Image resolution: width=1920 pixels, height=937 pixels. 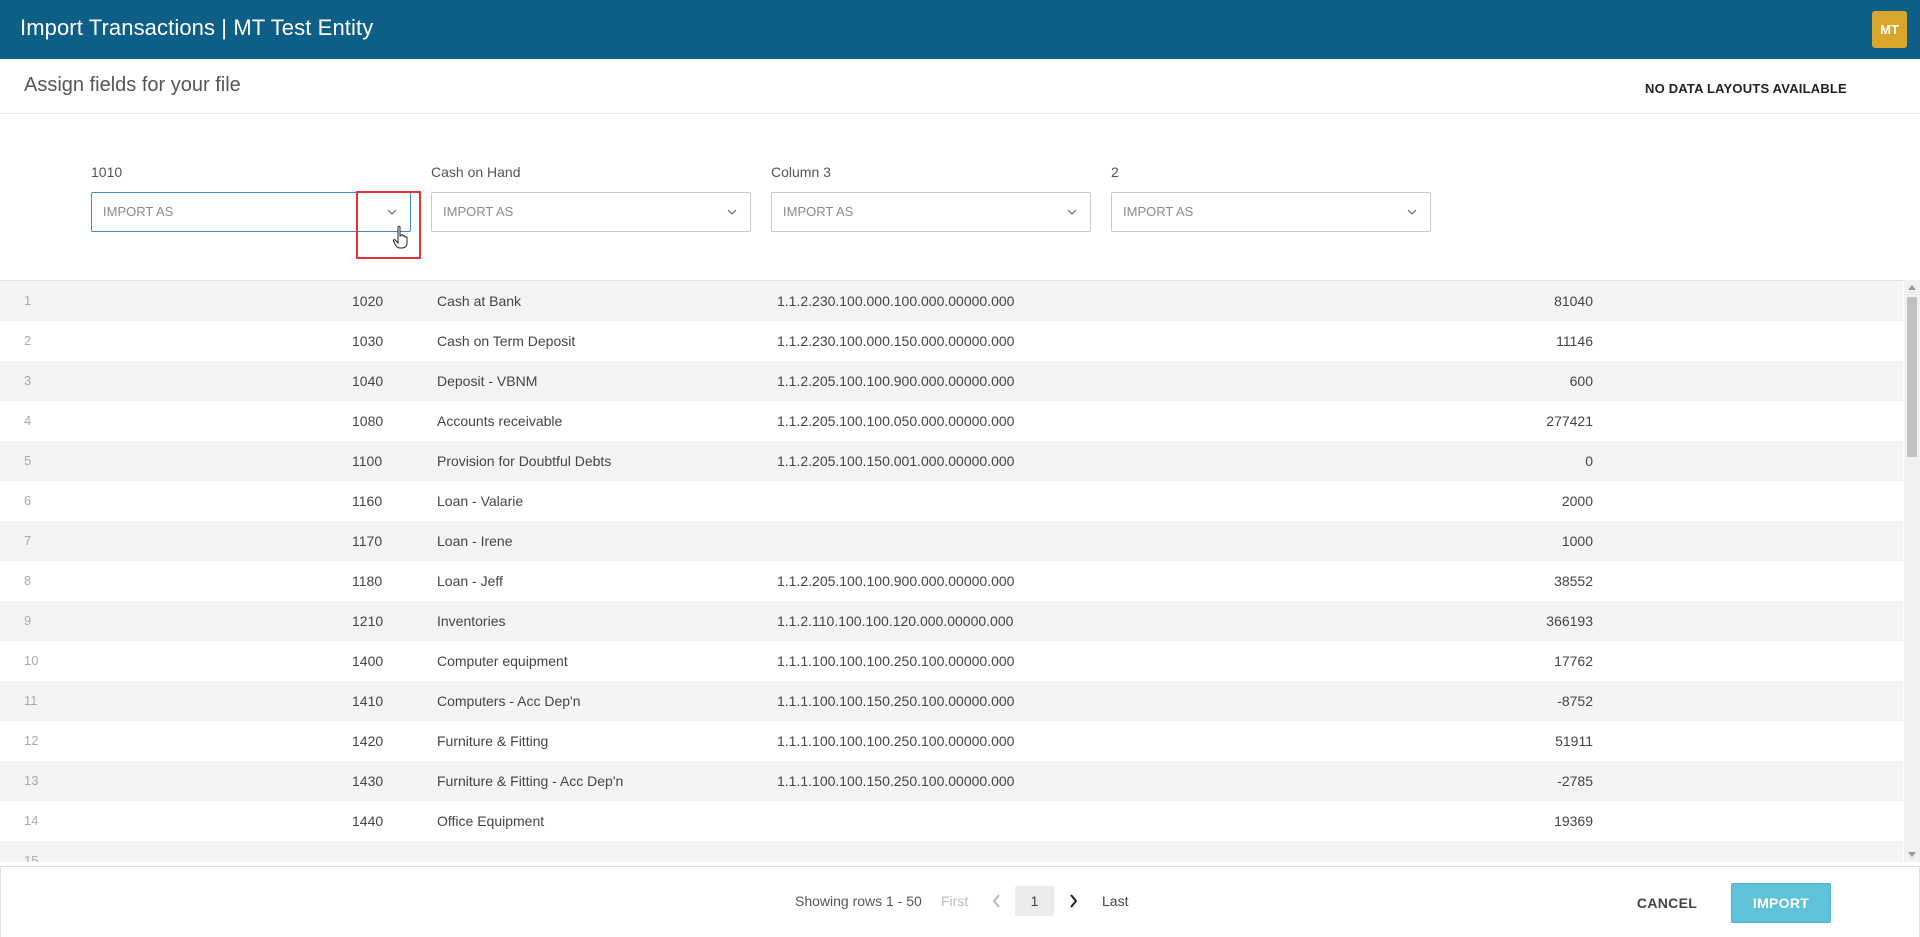 What do you see at coordinates (367, 541) in the screenshot?
I see `cell-code: 1170` at bounding box center [367, 541].